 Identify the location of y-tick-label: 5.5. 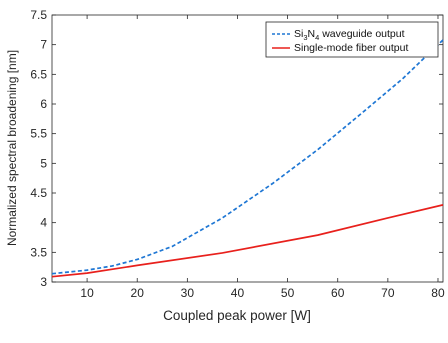
(38, 134).